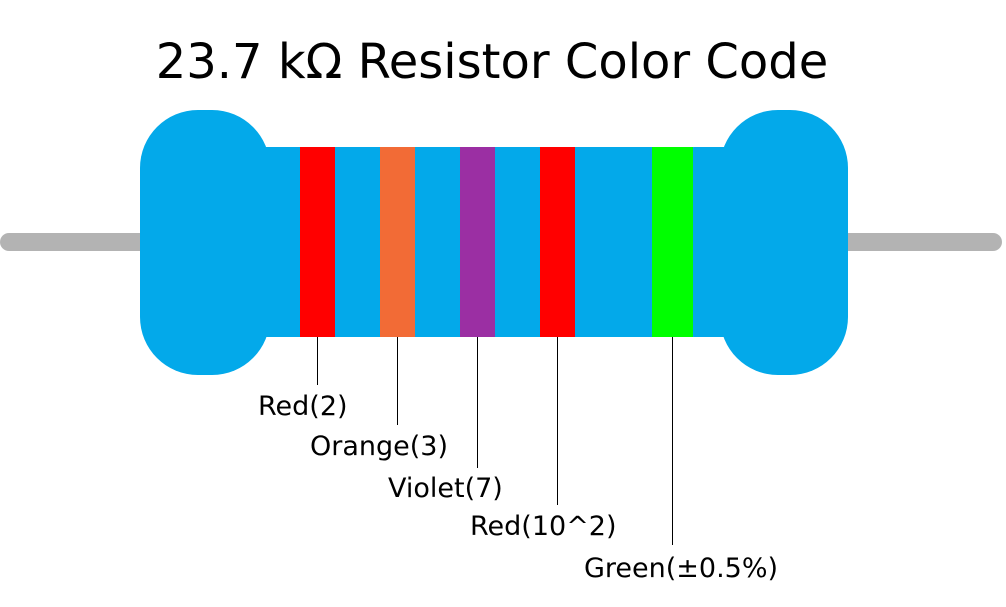 This screenshot has height=607, width=1006. I want to click on band-label: Violet(7), so click(445, 488).